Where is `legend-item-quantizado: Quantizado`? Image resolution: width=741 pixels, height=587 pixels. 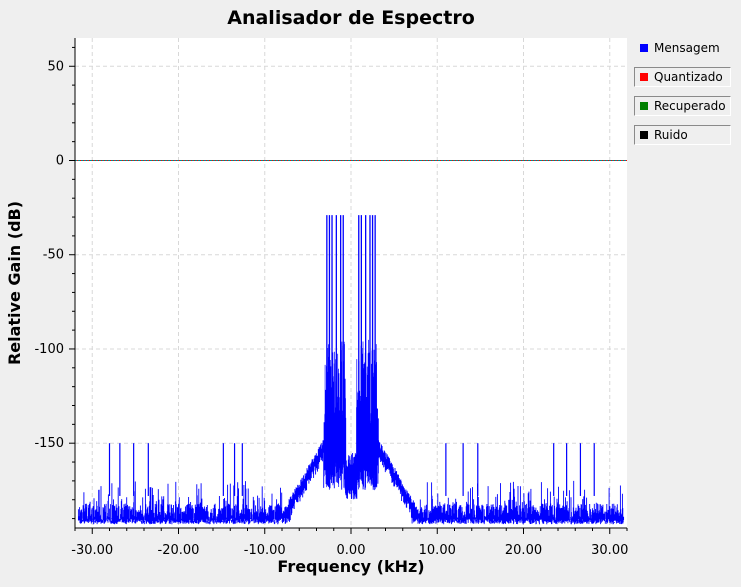 legend-item-quantizado: Quantizado is located at coordinates (682, 77).